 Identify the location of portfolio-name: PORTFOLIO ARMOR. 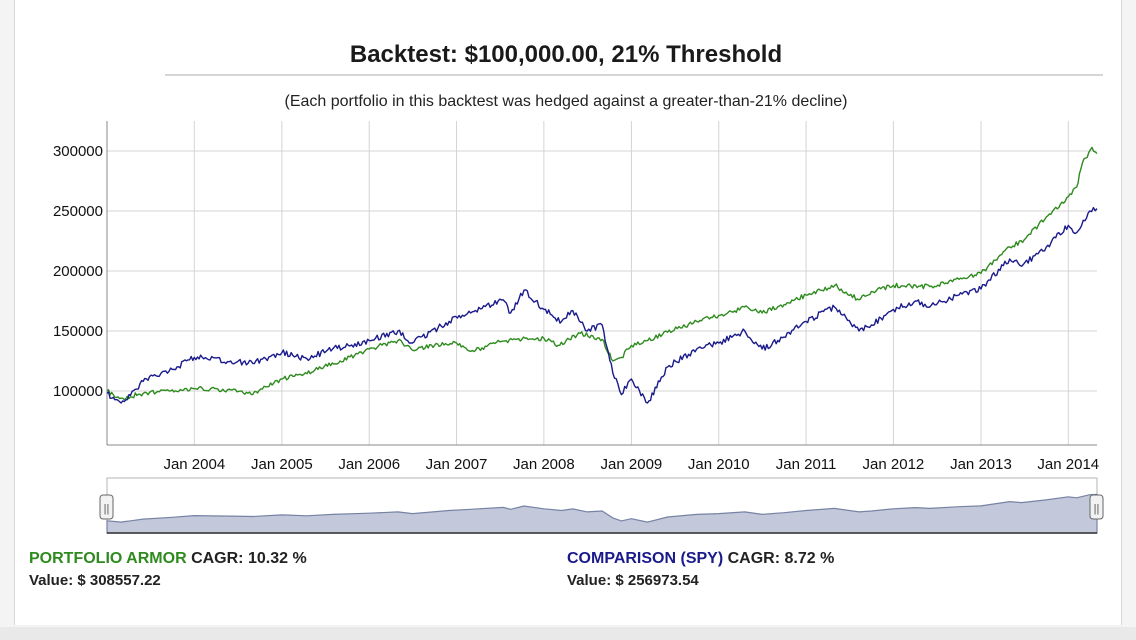
(108, 558).